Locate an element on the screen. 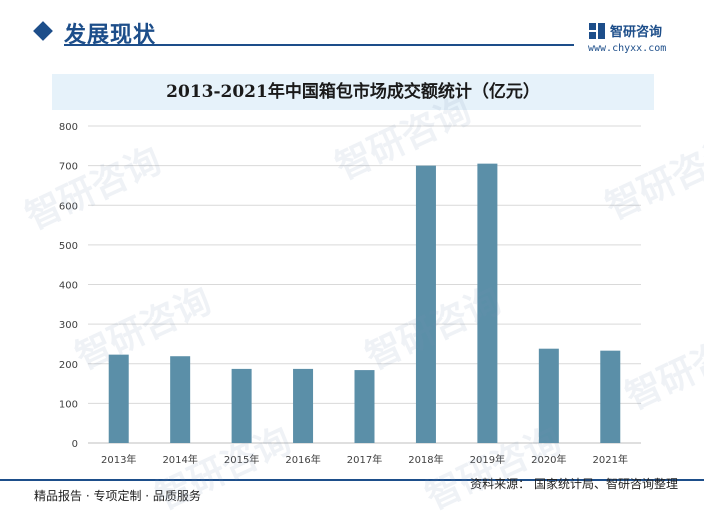  section-title: 发展现状 is located at coordinates (110, 35).